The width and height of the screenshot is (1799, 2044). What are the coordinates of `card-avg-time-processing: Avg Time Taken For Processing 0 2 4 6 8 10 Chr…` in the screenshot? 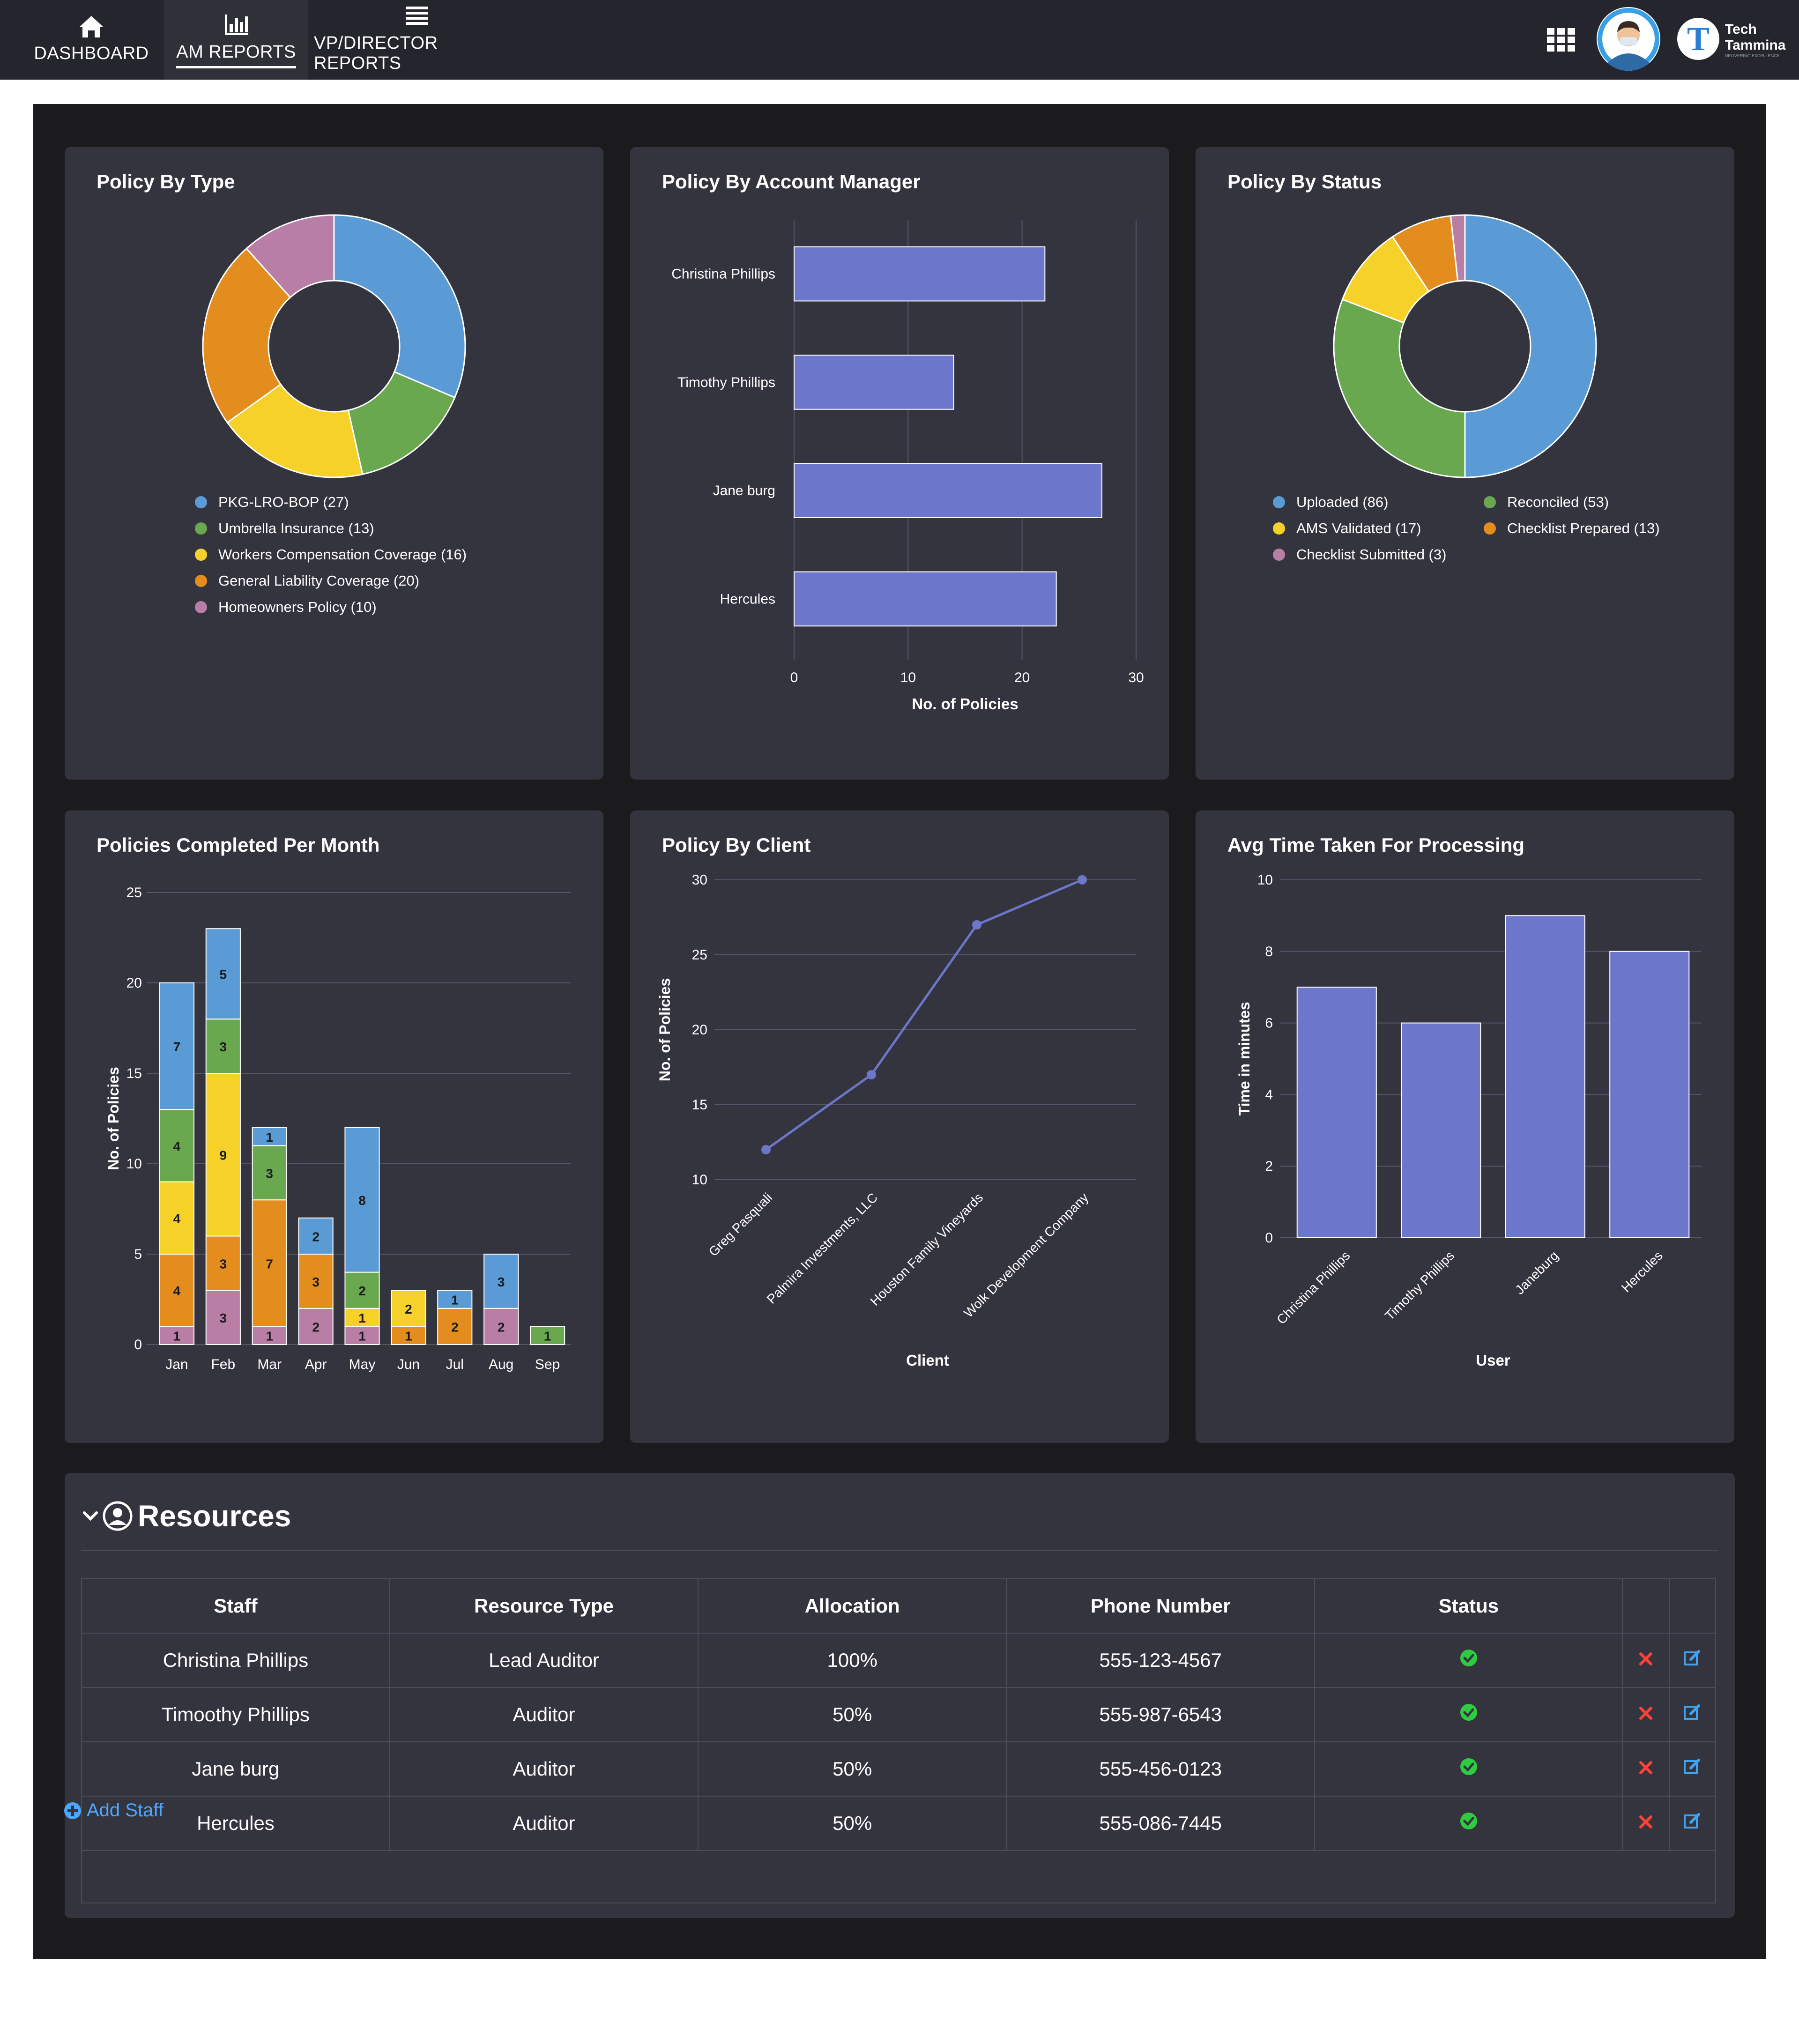 It's located at (1465, 1126).